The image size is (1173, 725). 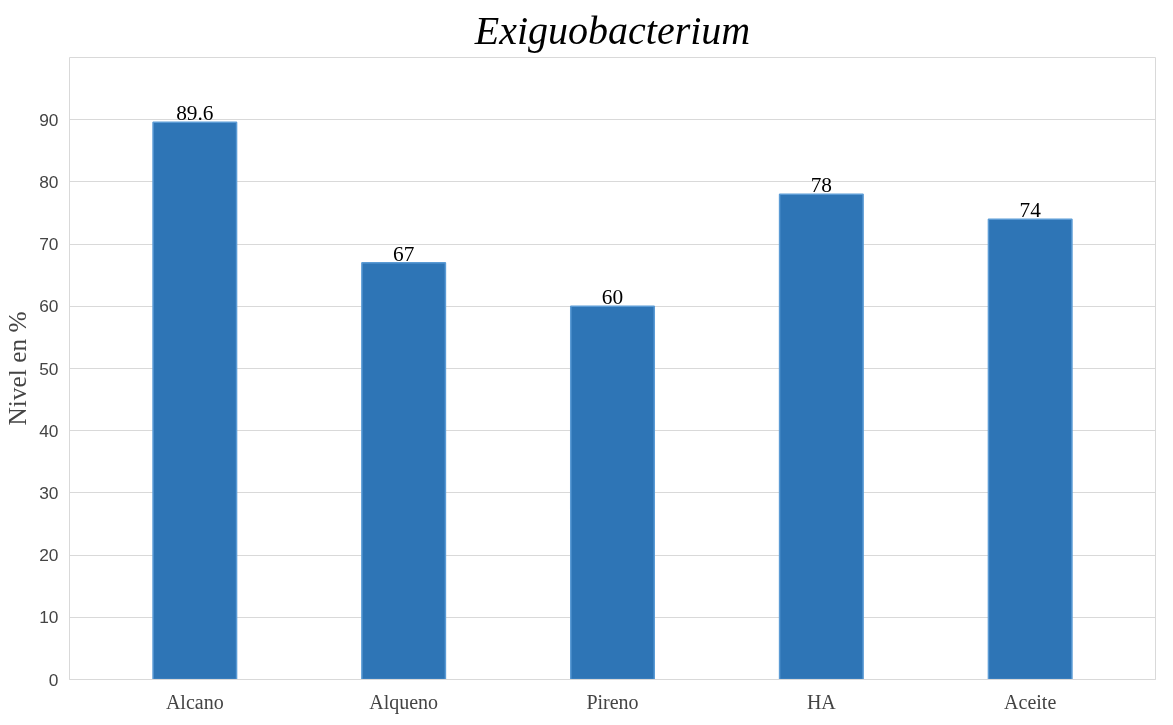 What do you see at coordinates (17, 368) in the screenshot?
I see `y-axis-title: Nivel en %` at bounding box center [17, 368].